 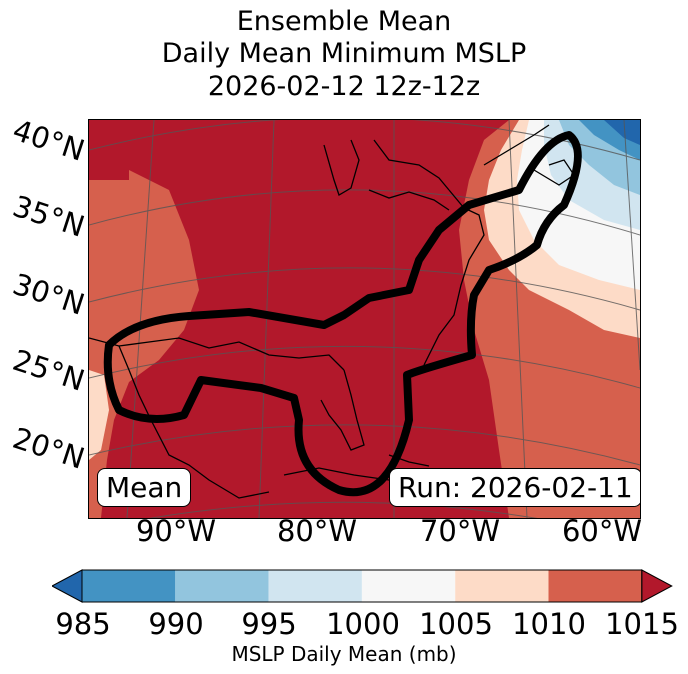 What do you see at coordinates (269, 624) in the screenshot?
I see `colorbar-tick-995: 995` at bounding box center [269, 624].